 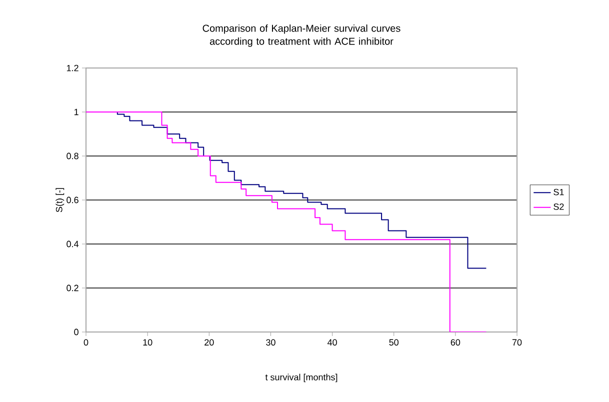 I want to click on x-tick-label: 50, so click(x=394, y=342).